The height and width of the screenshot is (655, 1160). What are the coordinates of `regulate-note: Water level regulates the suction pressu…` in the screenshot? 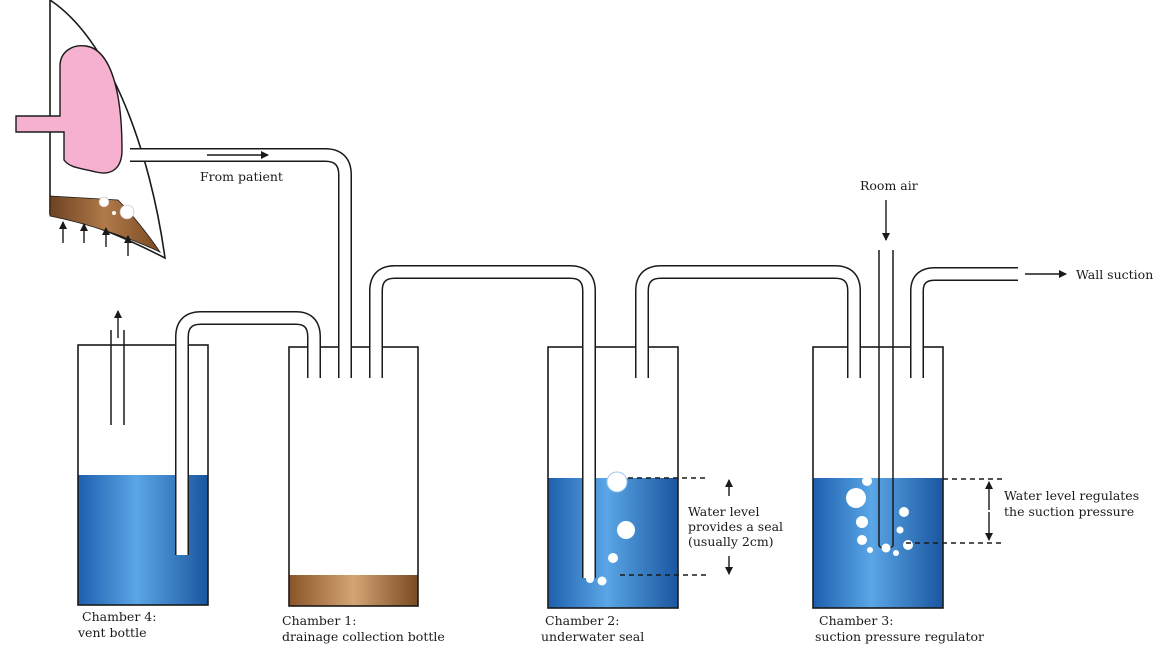 It's located at (1073, 503).